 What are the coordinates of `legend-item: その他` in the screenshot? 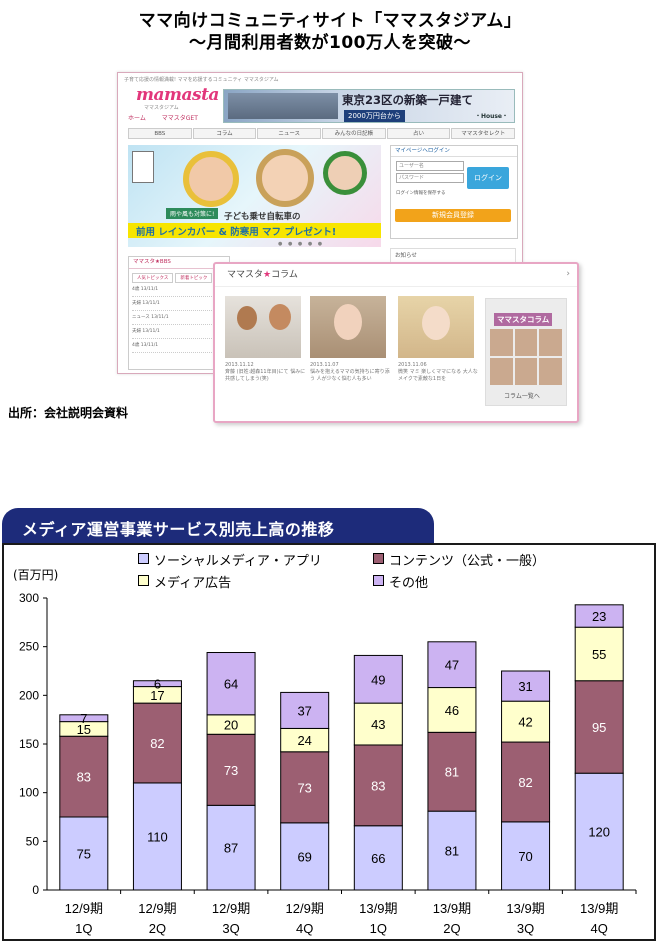 It's located at (400, 581).